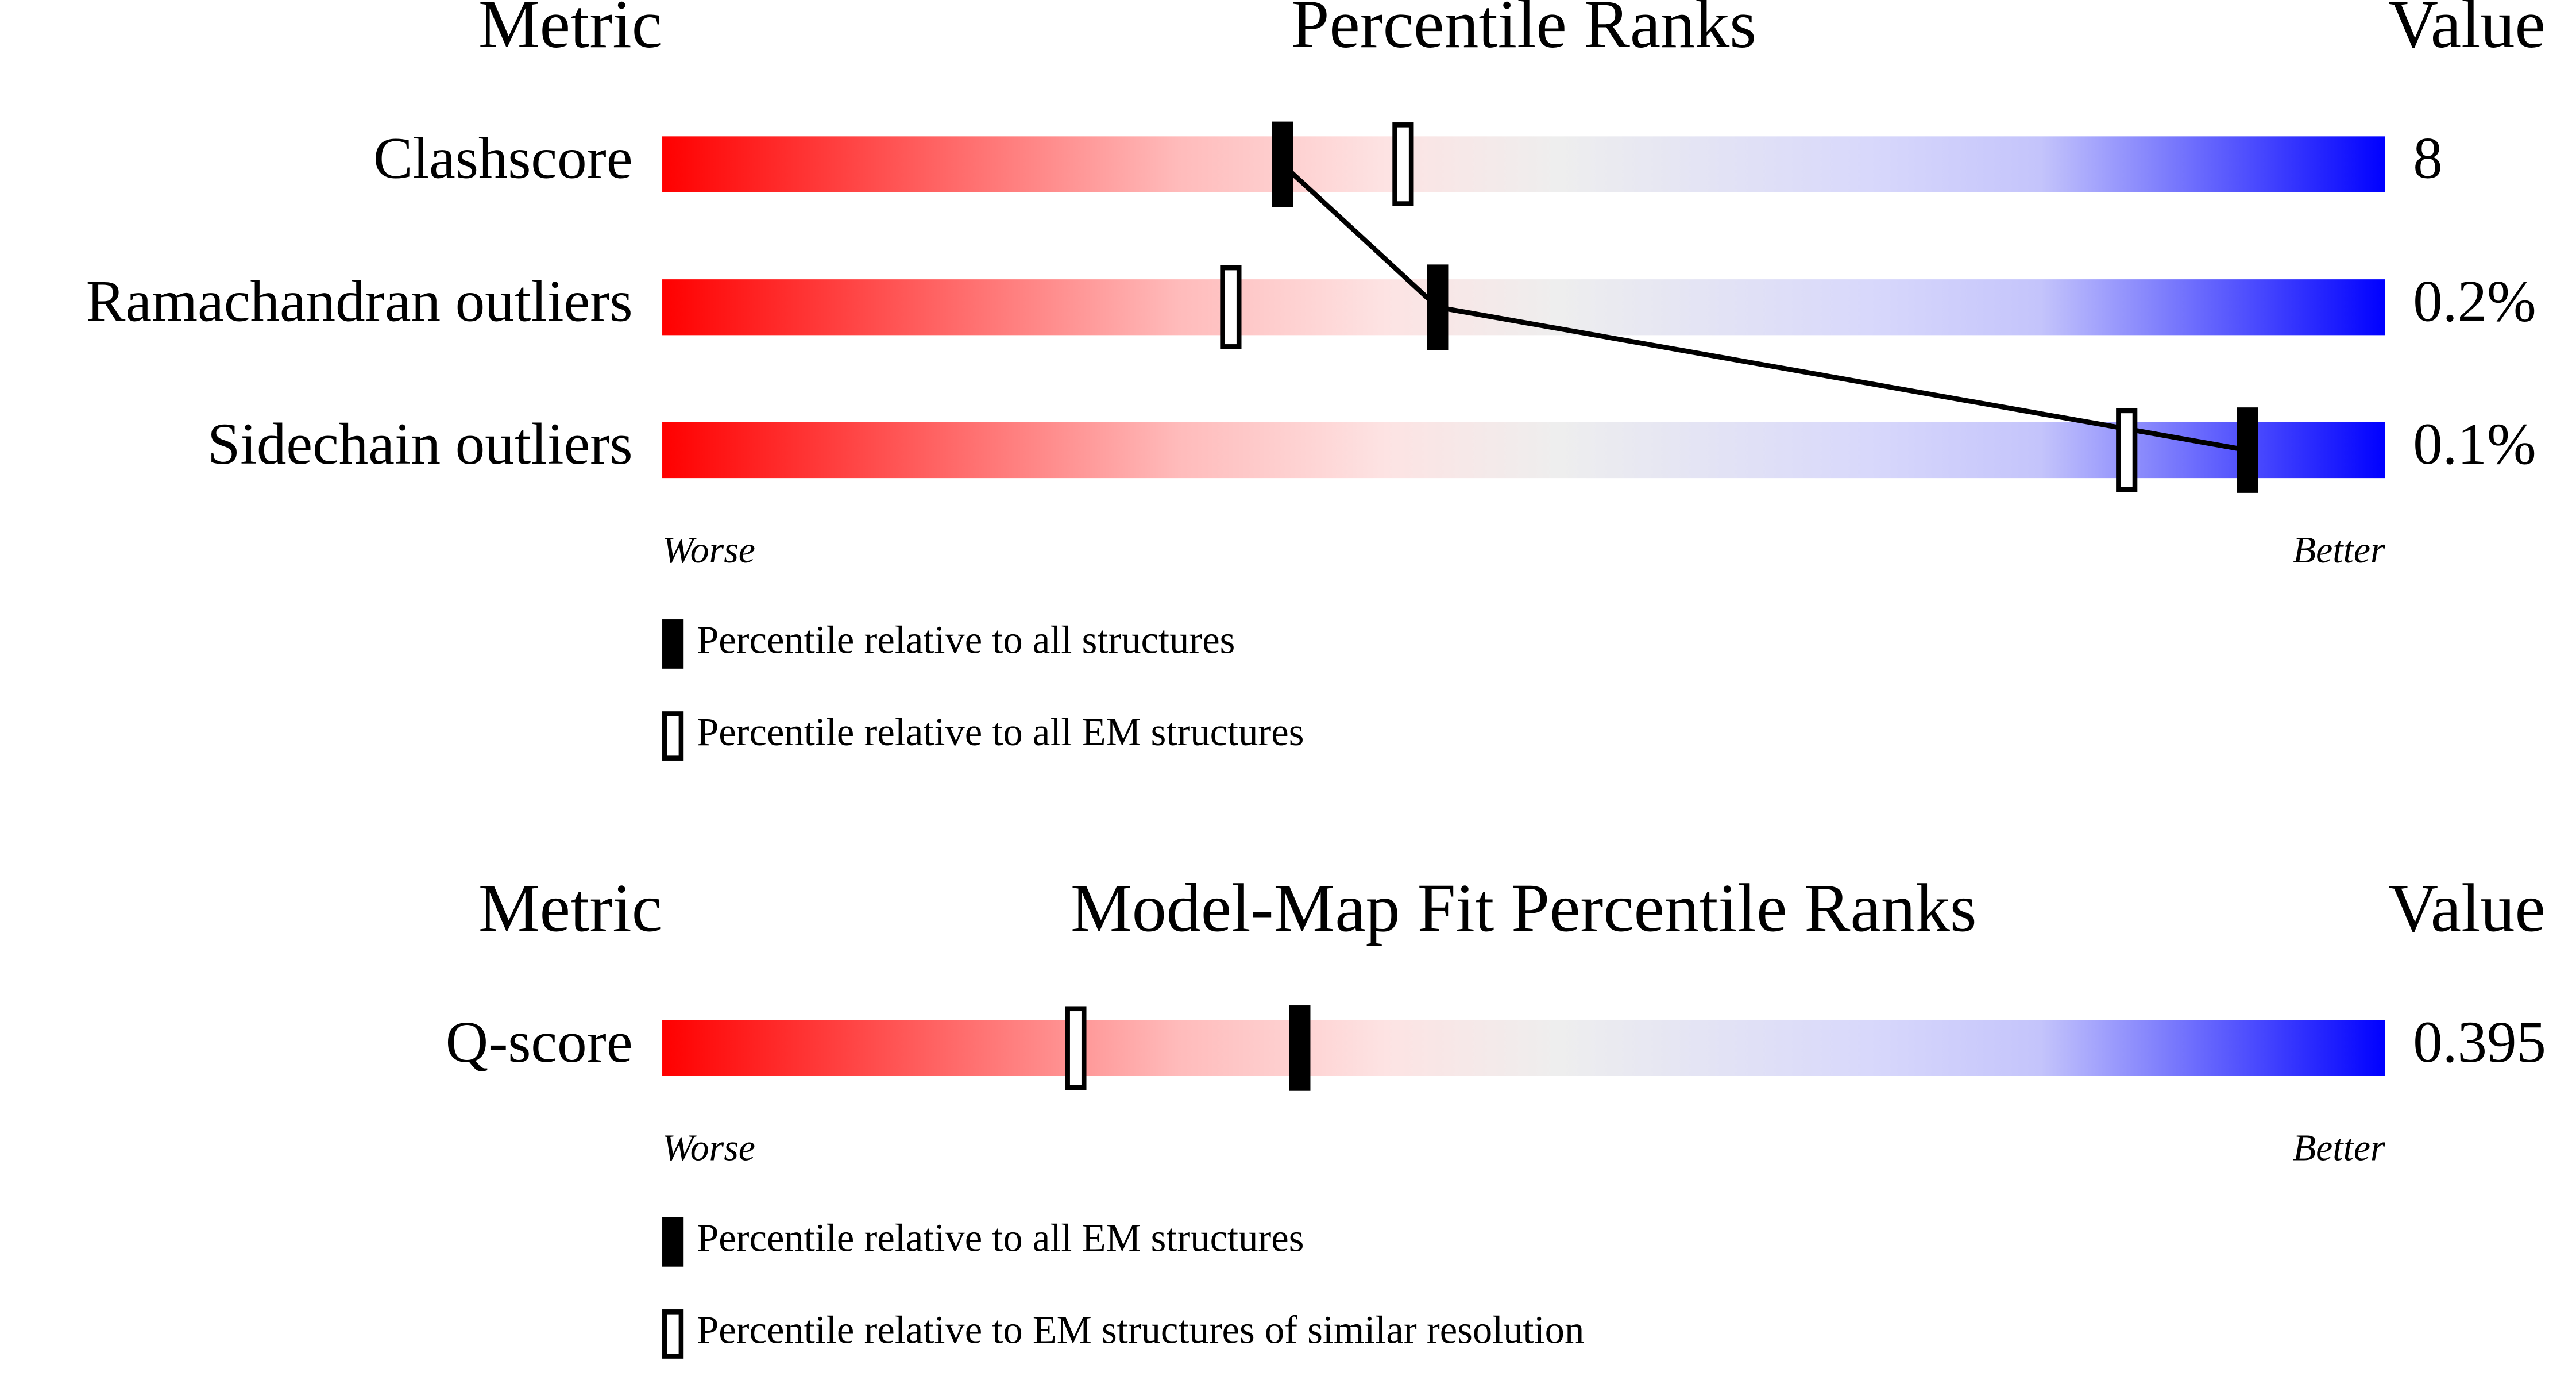  I want to click on metric-label: Clashscore, so click(503, 158).